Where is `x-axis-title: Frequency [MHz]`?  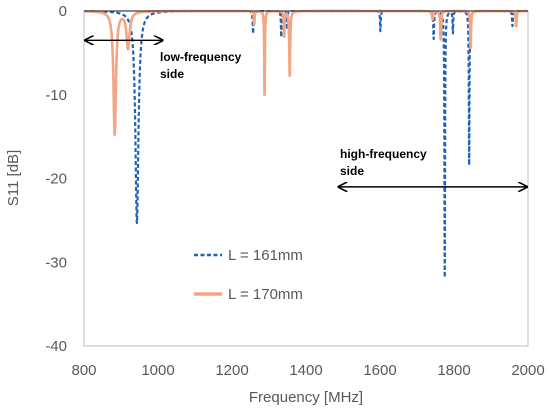 x-axis-title: Frequency [MHz] is located at coordinates (306, 397).